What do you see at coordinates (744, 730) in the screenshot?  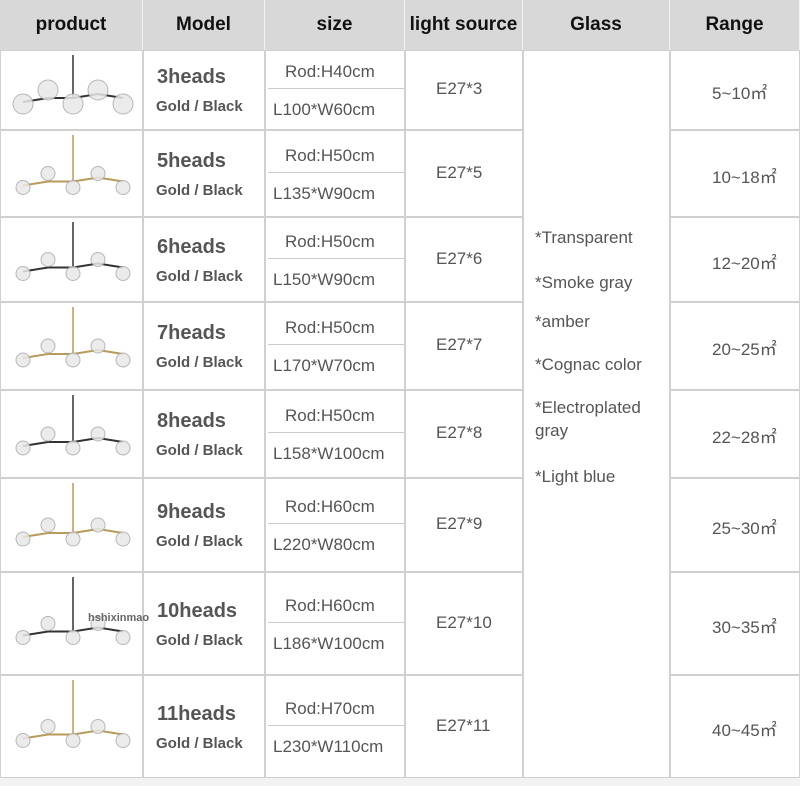 I see `range: 40~45㎡` at bounding box center [744, 730].